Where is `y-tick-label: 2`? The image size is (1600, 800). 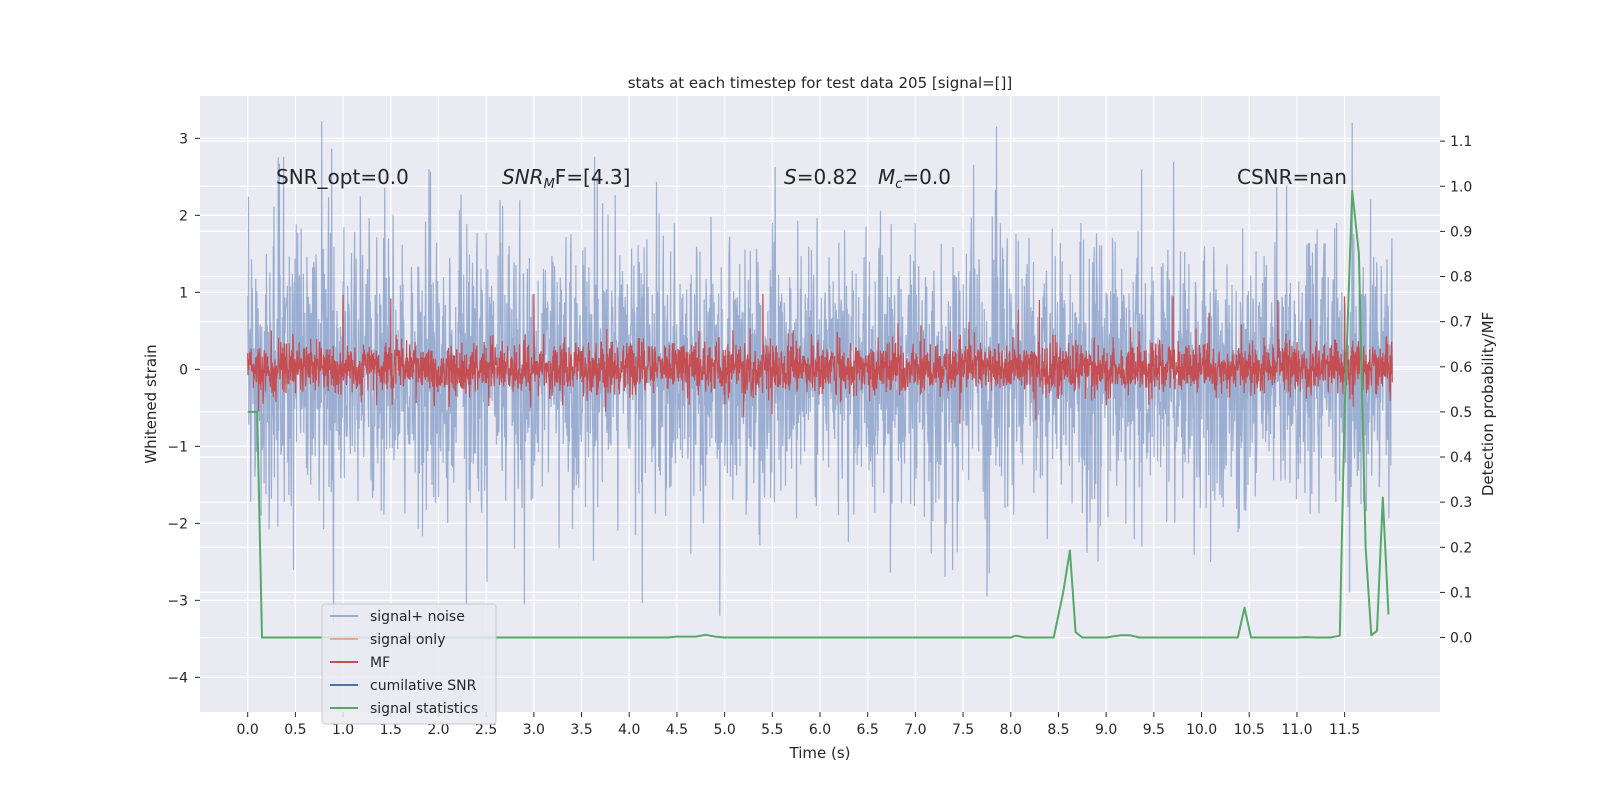 y-tick-label: 2 is located at coordinates (183, 216).